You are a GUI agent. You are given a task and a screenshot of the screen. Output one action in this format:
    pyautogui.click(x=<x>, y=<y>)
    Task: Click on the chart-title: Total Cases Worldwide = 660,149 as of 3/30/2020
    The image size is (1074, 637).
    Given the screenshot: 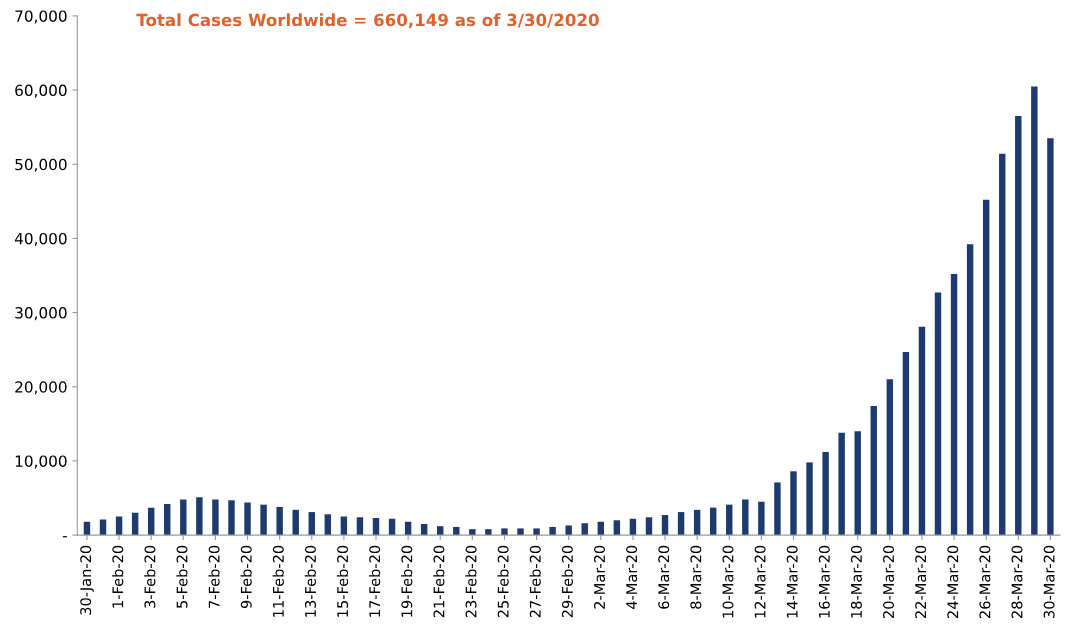 What is the action you would take?
    pyautogui.click(x=367, y=21)
    